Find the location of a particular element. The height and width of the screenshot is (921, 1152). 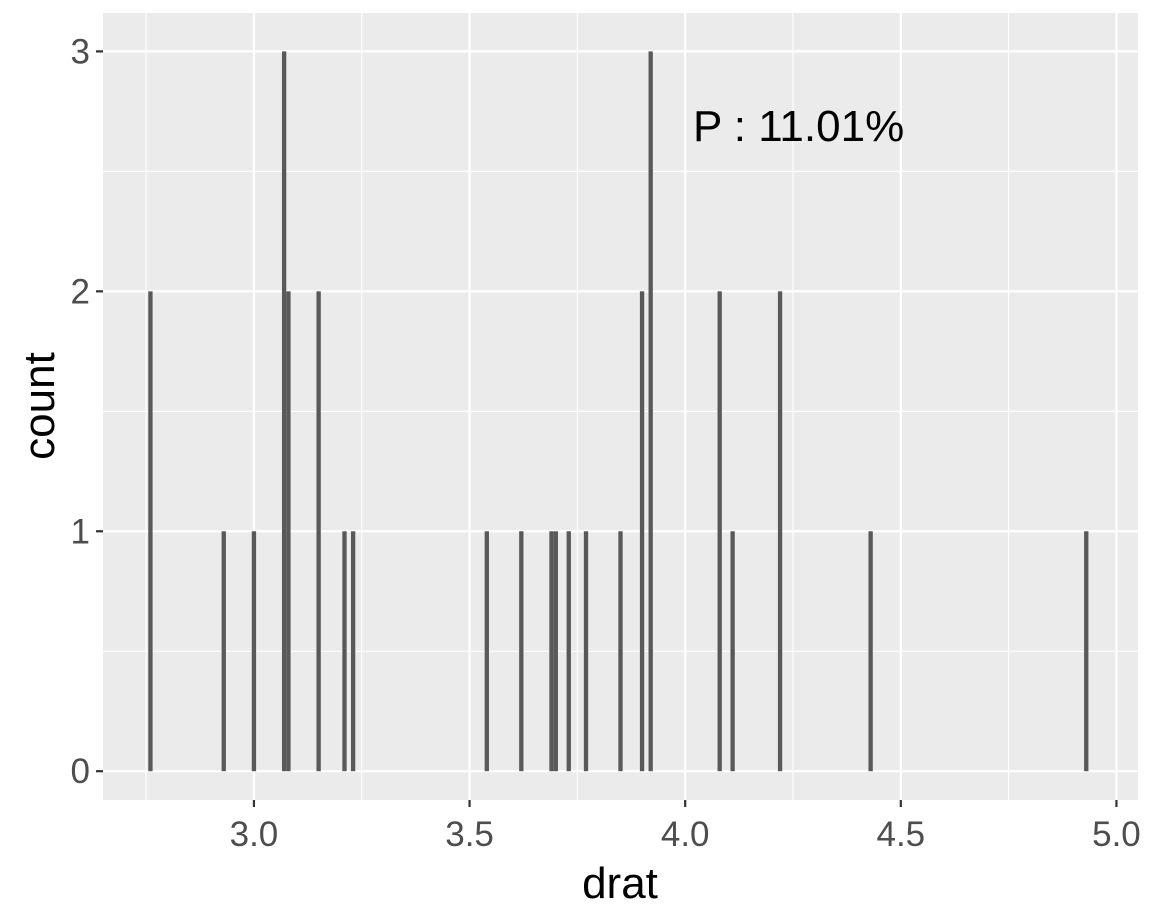

y-tick-label: 0 is located at coordinates (80, 771).